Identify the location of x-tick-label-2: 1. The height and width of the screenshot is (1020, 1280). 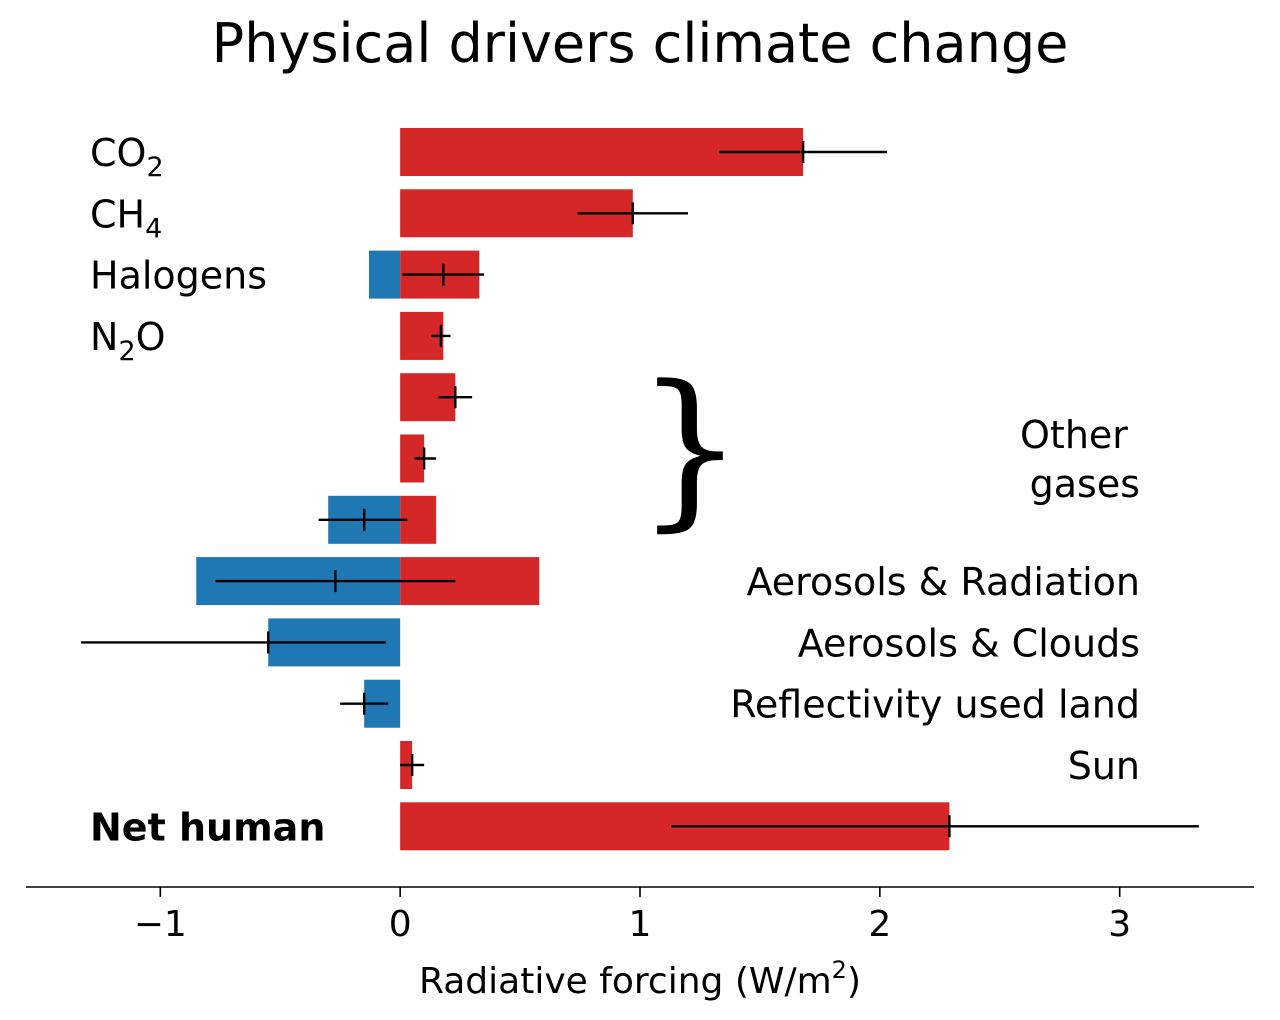
(640, 924).